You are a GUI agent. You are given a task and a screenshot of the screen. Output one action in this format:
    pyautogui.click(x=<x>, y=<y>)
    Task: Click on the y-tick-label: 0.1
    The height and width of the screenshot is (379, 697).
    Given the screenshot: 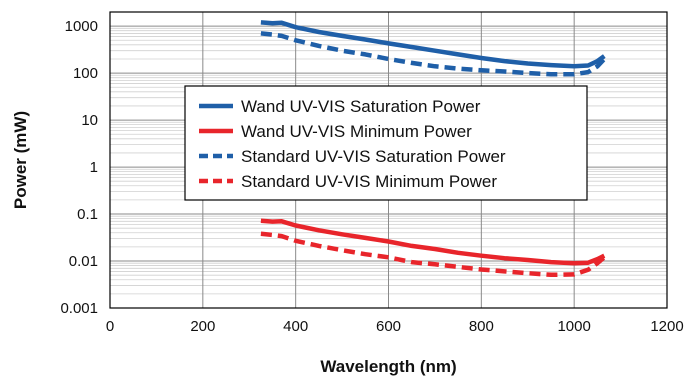 What is the action you would take?
    pyautogui.click(x=87, y=214)
    